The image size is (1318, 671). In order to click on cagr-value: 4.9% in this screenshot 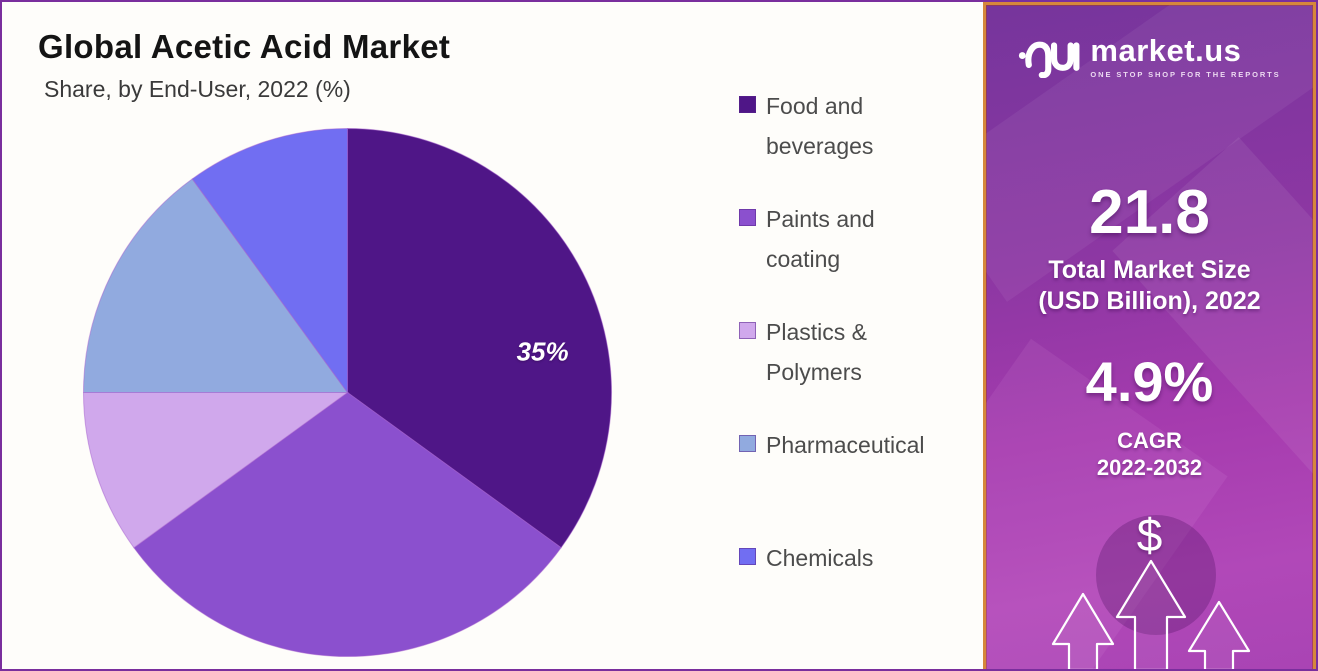, I will do `click(1149, 381)`.